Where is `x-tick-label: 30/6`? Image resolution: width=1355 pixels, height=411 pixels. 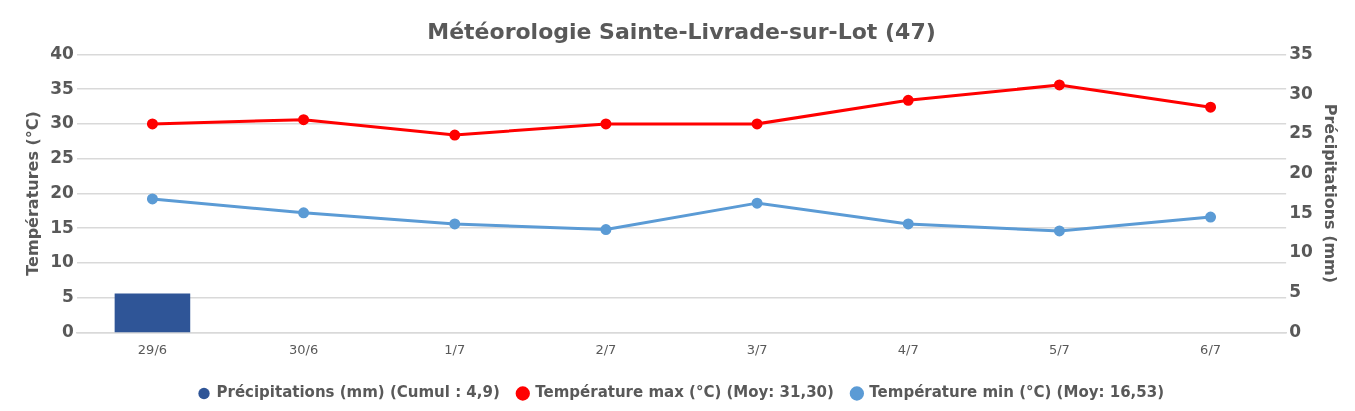 x-tick-label: 30/6 is located at coordinates (304, 349).